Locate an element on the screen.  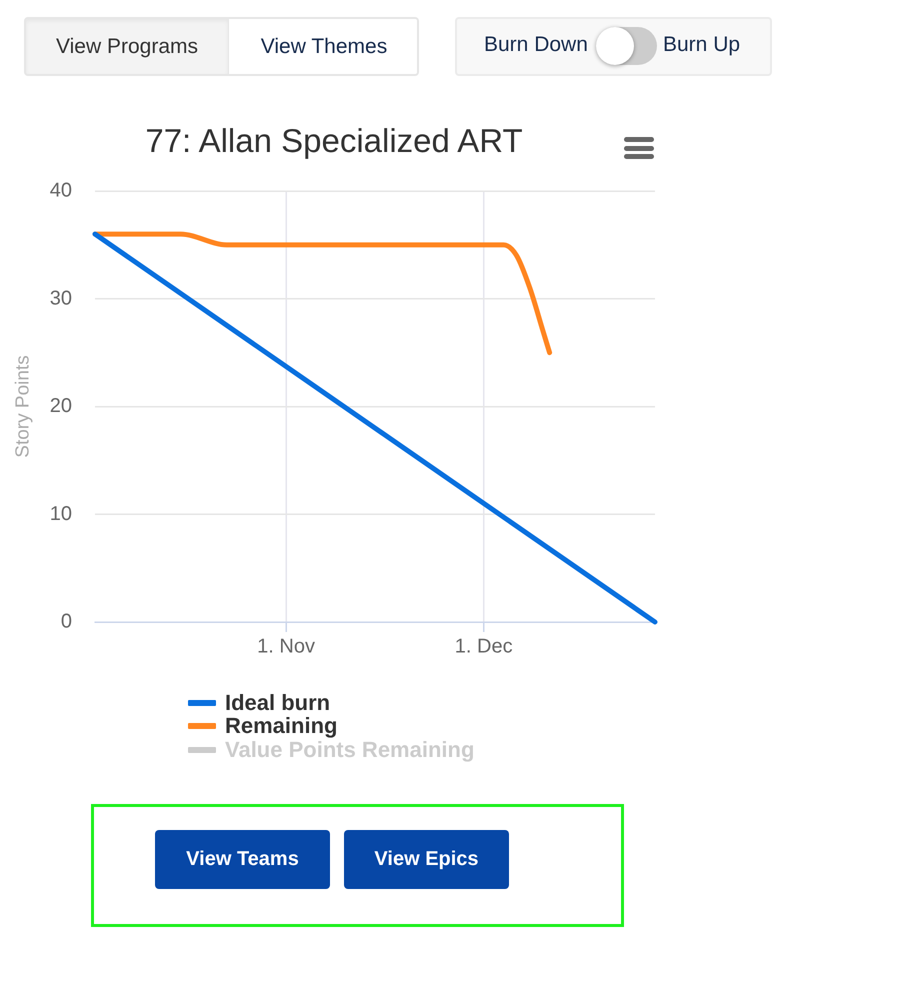
chart-title: 77: Allan Specialized ART is located at coordinates (334, 141).